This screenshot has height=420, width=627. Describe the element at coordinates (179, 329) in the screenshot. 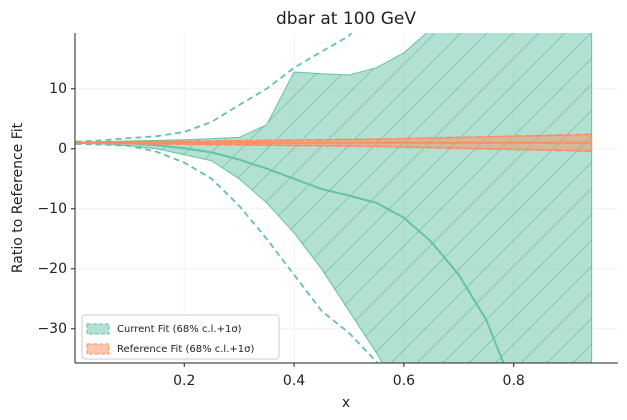

I see `legend-label: Current Fit (68% c.l.+1σ)` at that location.